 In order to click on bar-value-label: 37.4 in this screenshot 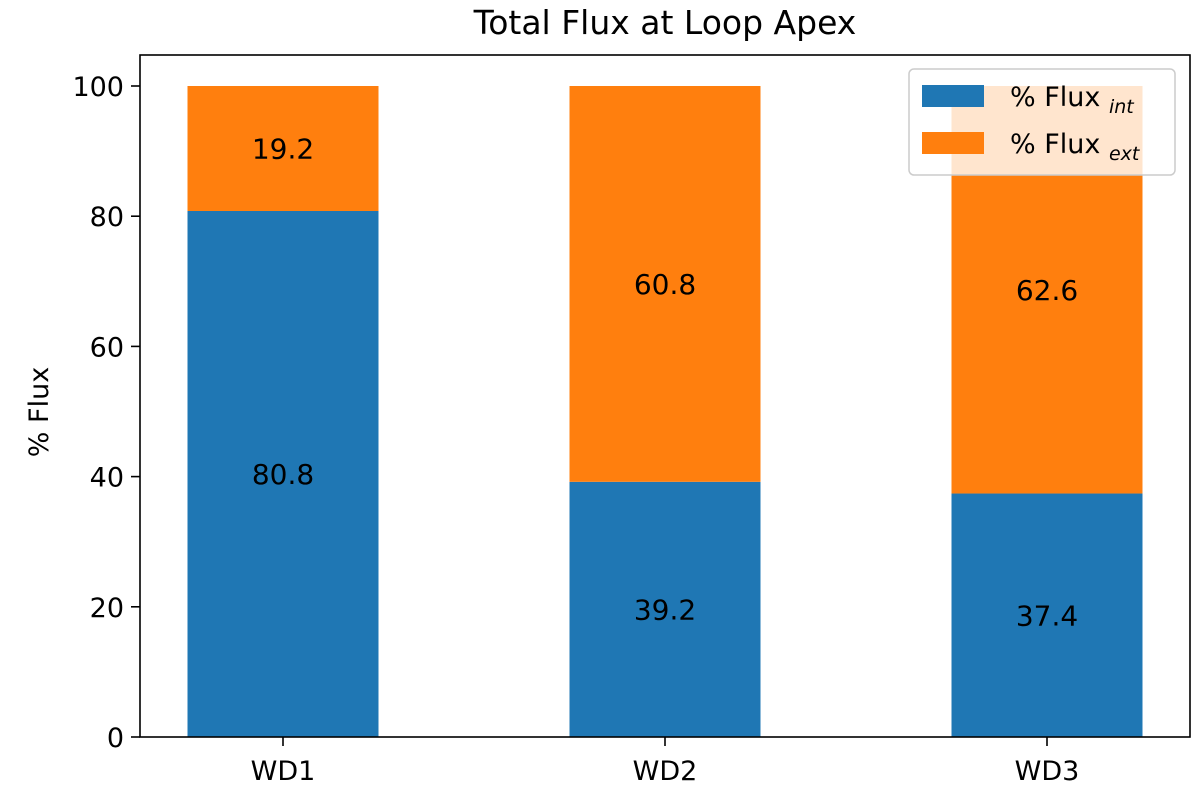, I will do `click(1047, 615)`.